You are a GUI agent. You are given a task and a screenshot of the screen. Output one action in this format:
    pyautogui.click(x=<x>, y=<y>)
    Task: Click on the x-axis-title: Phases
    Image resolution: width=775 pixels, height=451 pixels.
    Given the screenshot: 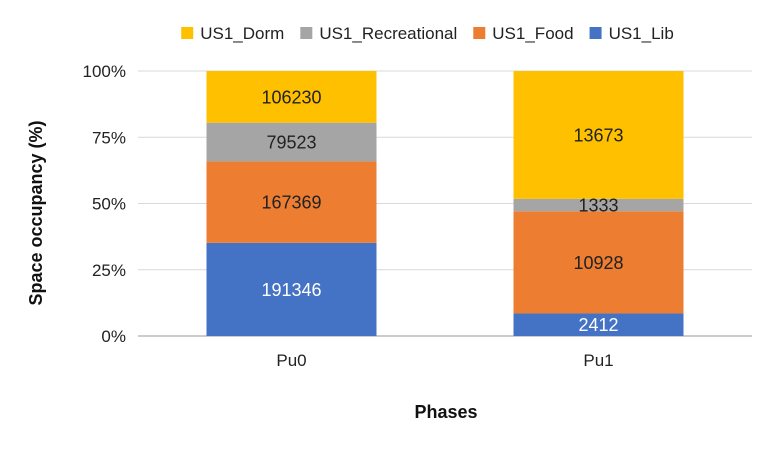 What is the action you would take?
    pyautogui.click(x=445, y=412)
    